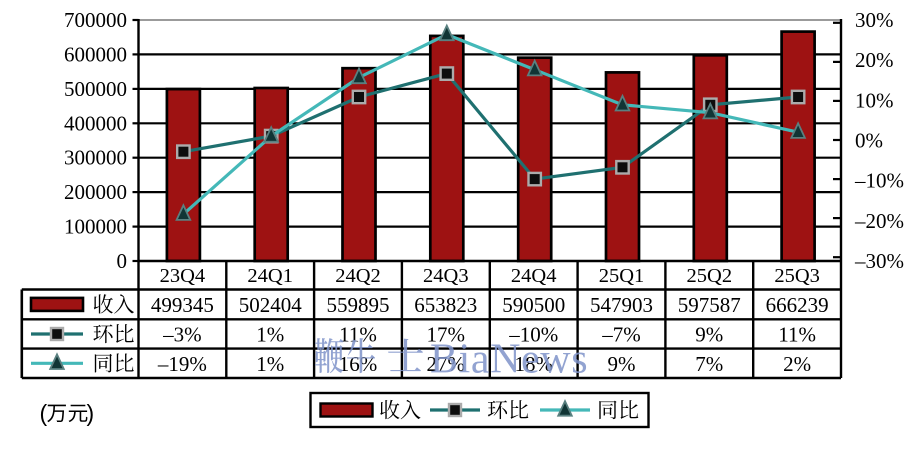 The width and height of the screenshot is (906, 451). What do you see at coordinates (182, 335) in the screenshot?
I see `svg-text: –3%` at bounding box center [182, 335].